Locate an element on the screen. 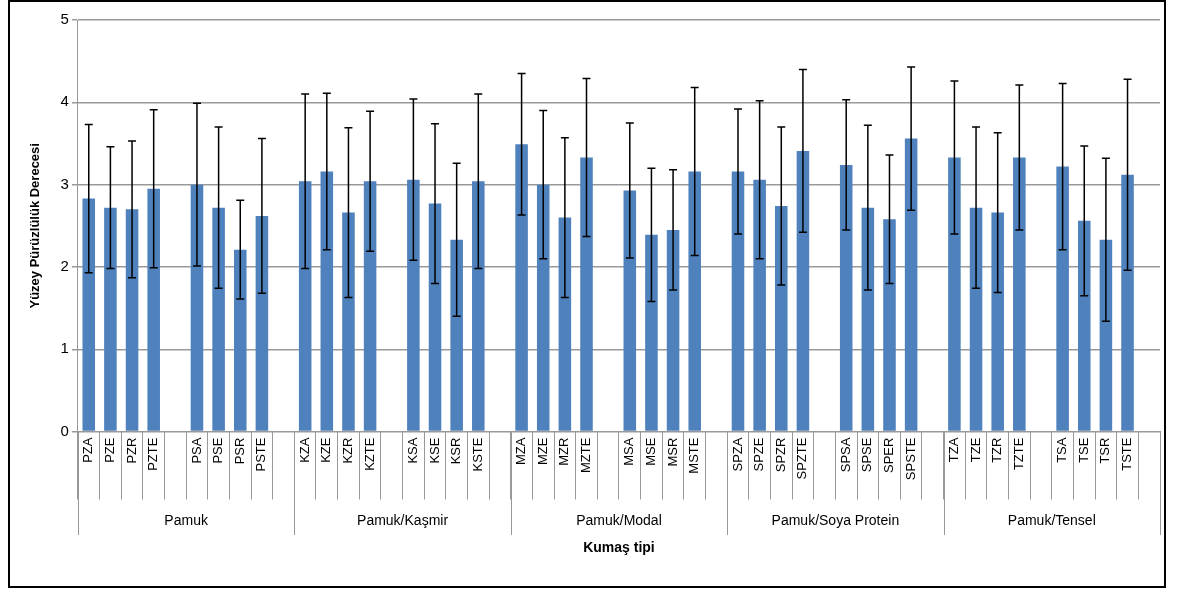 This screenshot has height=592, width=1178. y-tick-label: 5 is located at coordinates (64, 19).